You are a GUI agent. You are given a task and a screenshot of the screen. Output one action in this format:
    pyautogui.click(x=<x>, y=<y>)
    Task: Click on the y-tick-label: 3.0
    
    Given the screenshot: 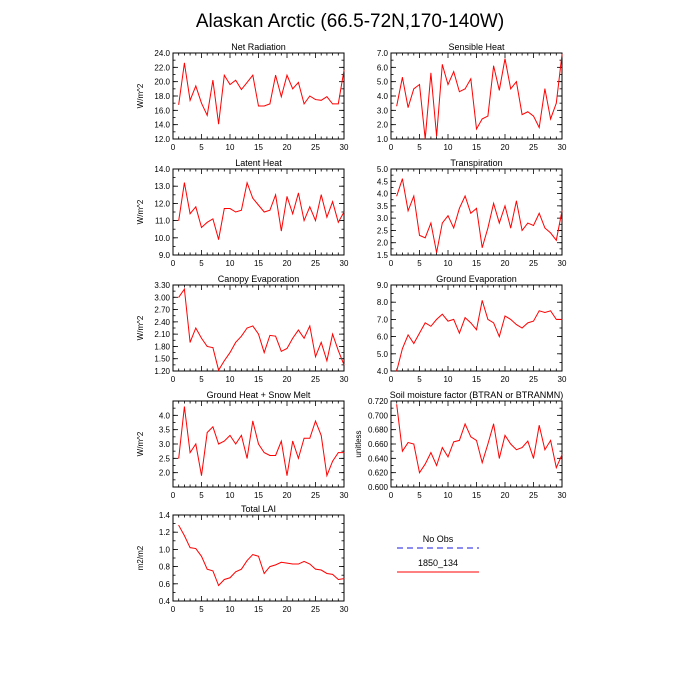 What is the action you would take?
    pyautogui.click(x=383, y=218)
    